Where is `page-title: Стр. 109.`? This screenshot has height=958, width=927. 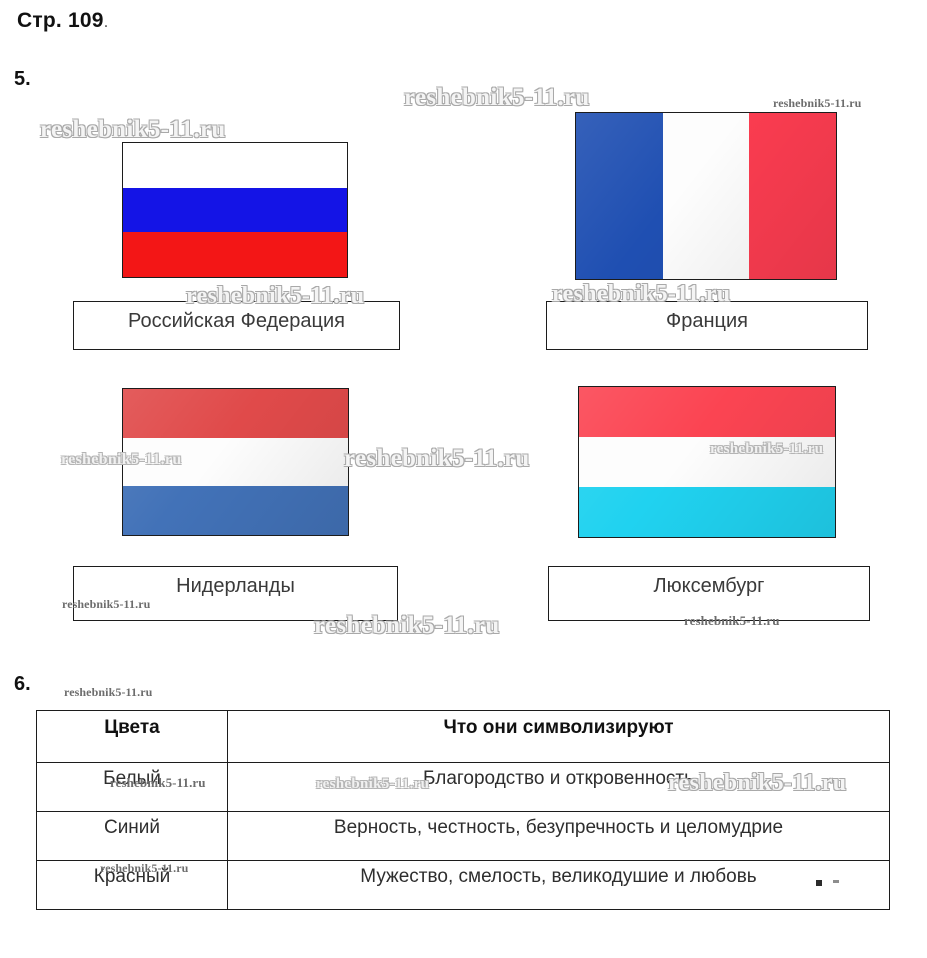 page-title: Стр. 109. is located at coordinates (63, 21).